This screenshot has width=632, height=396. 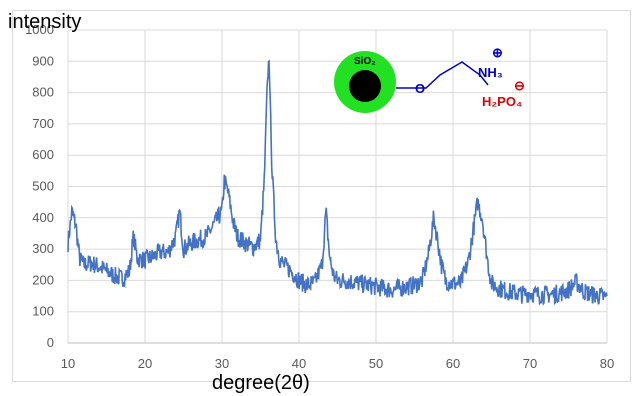 What do you see at coordinates (530, 363) in the screenshot?
I see `x-tick-label: 70` at bounding box center [530, 363].